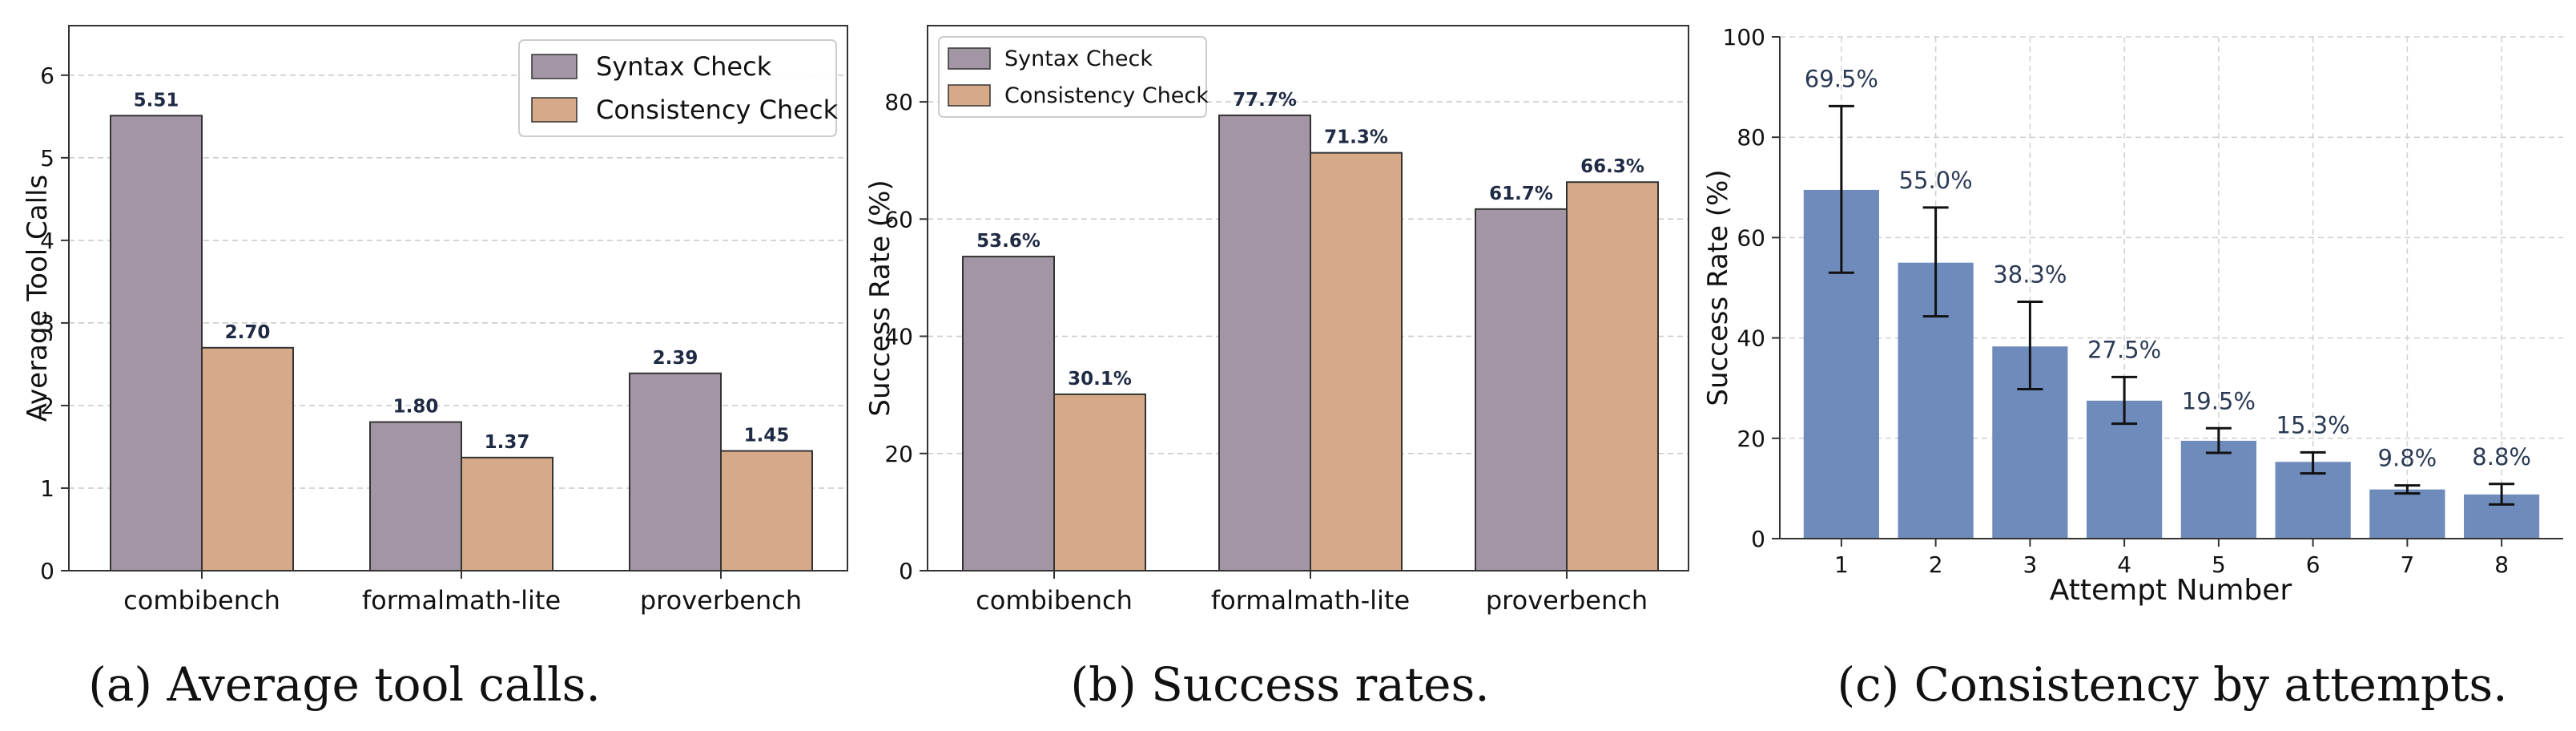 The height and width of the screenshot is (731, 2576). I want to click on legend-label-syntax-a: Syntax Check, so click(684, 66).